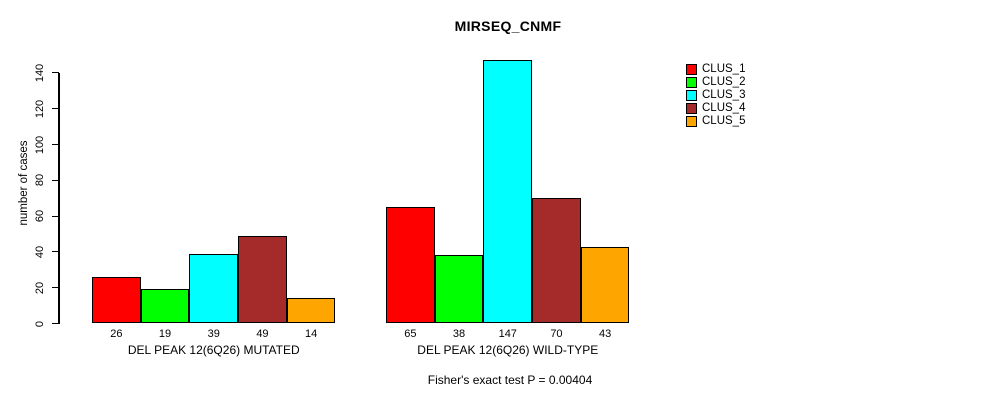 The width and height of the screenshot is (990, 400). I want to click on bar-clus_3-group1, so click(214, 288).